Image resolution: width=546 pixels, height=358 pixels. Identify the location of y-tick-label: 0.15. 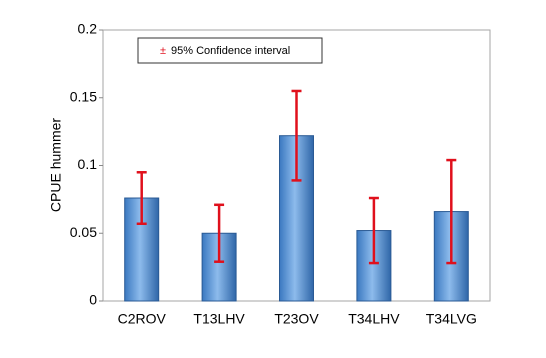
(83, 96).